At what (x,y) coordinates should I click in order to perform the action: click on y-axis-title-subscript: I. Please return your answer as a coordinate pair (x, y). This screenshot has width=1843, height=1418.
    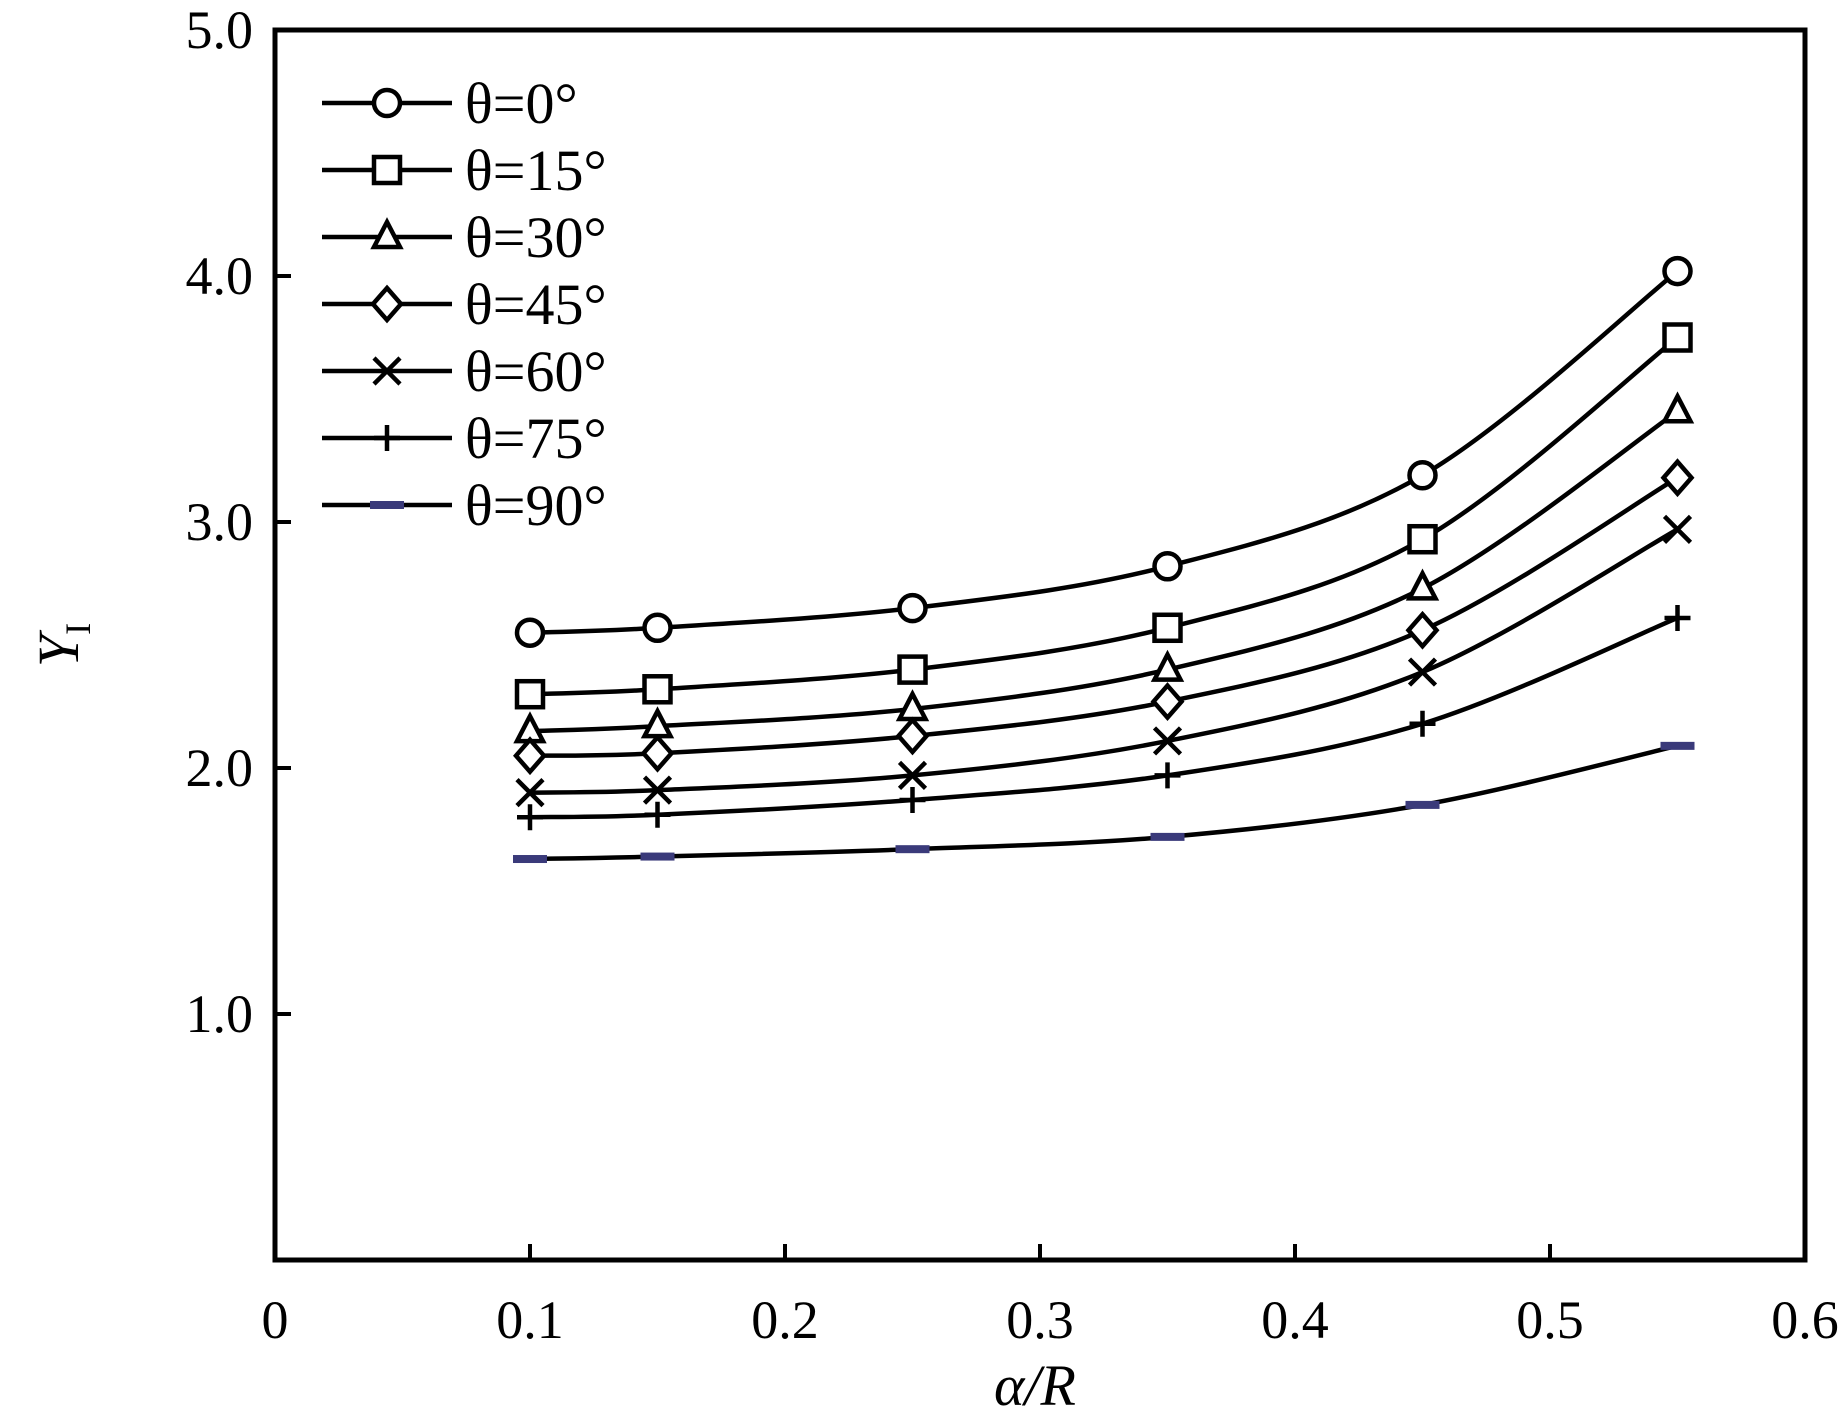
    Looking at the image, I should click on (78, 629).